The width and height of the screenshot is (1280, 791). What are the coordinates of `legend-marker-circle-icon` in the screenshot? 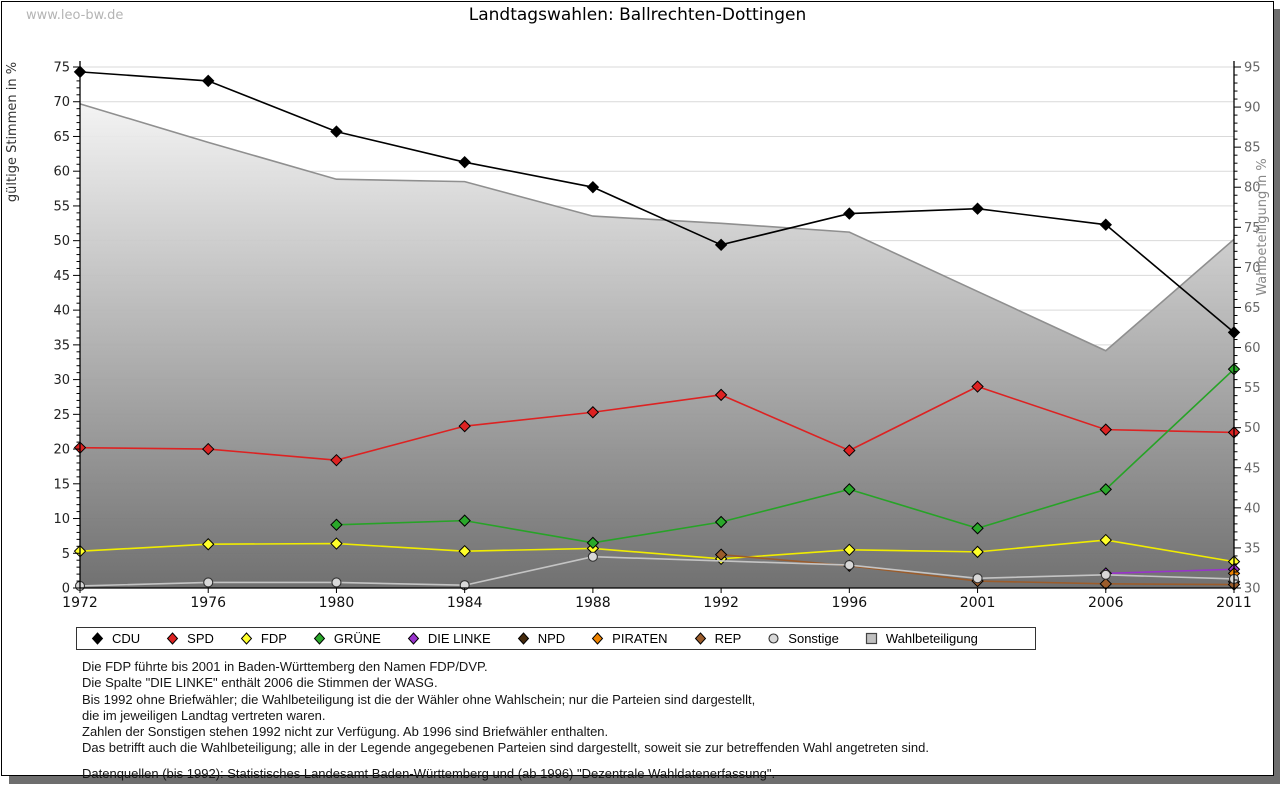 It's located at (773, 638).